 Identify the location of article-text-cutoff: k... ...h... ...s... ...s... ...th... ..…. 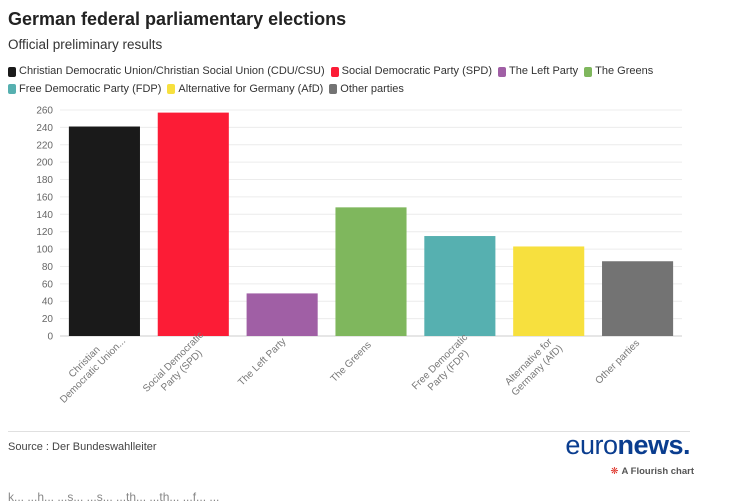
(114, 497).